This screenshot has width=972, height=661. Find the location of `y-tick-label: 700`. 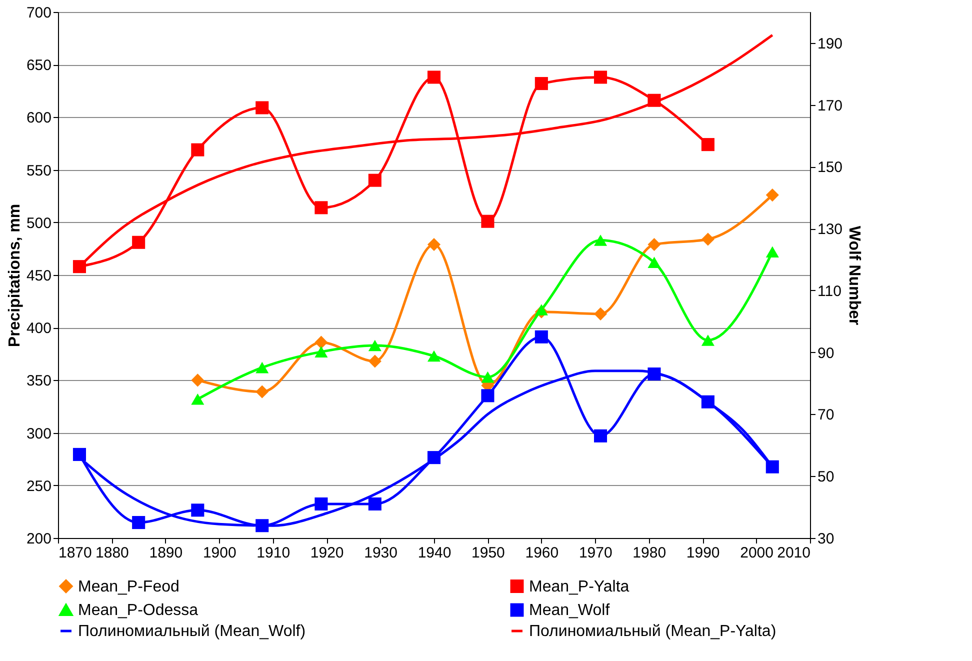

y-tick-label: 700 is located at coordinates (39, 13).